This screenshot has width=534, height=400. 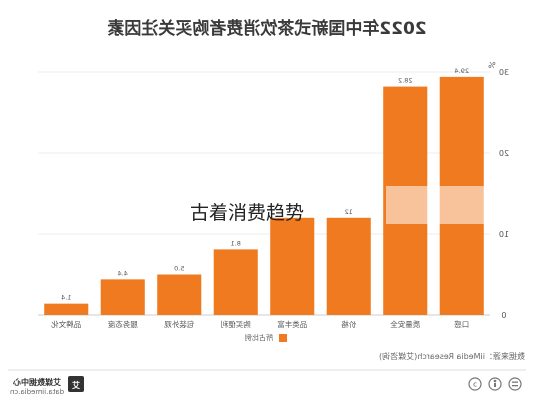 What do you see at coordinates (236, 243) in the screenshot?
I see `data-label: 8.1` at bounding box center [236, 243].